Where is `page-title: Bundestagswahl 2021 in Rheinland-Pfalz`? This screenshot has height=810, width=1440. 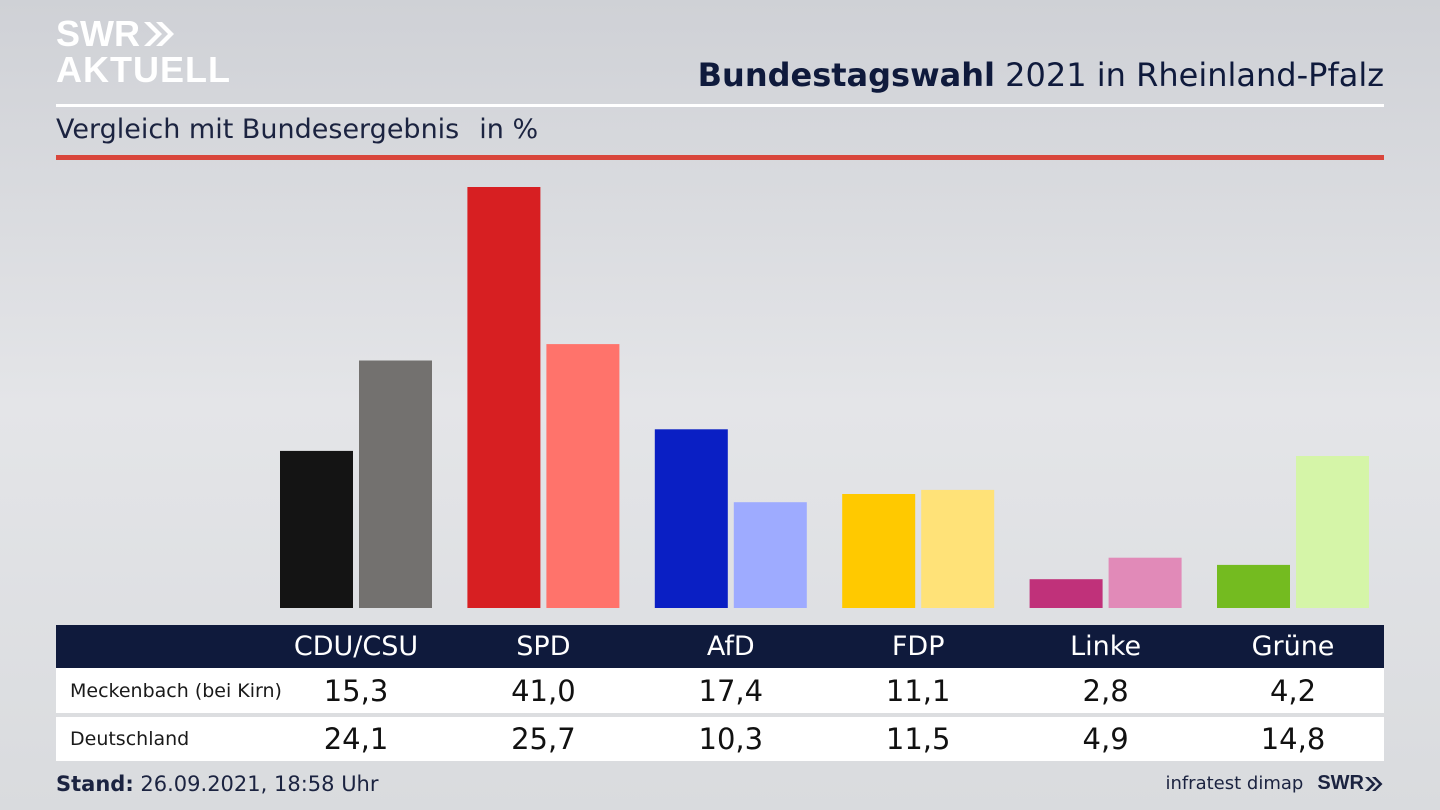
page-title: Bundestagswahl 2021 in Rheinland-Pfalz is located at coordinates (1041, 75).